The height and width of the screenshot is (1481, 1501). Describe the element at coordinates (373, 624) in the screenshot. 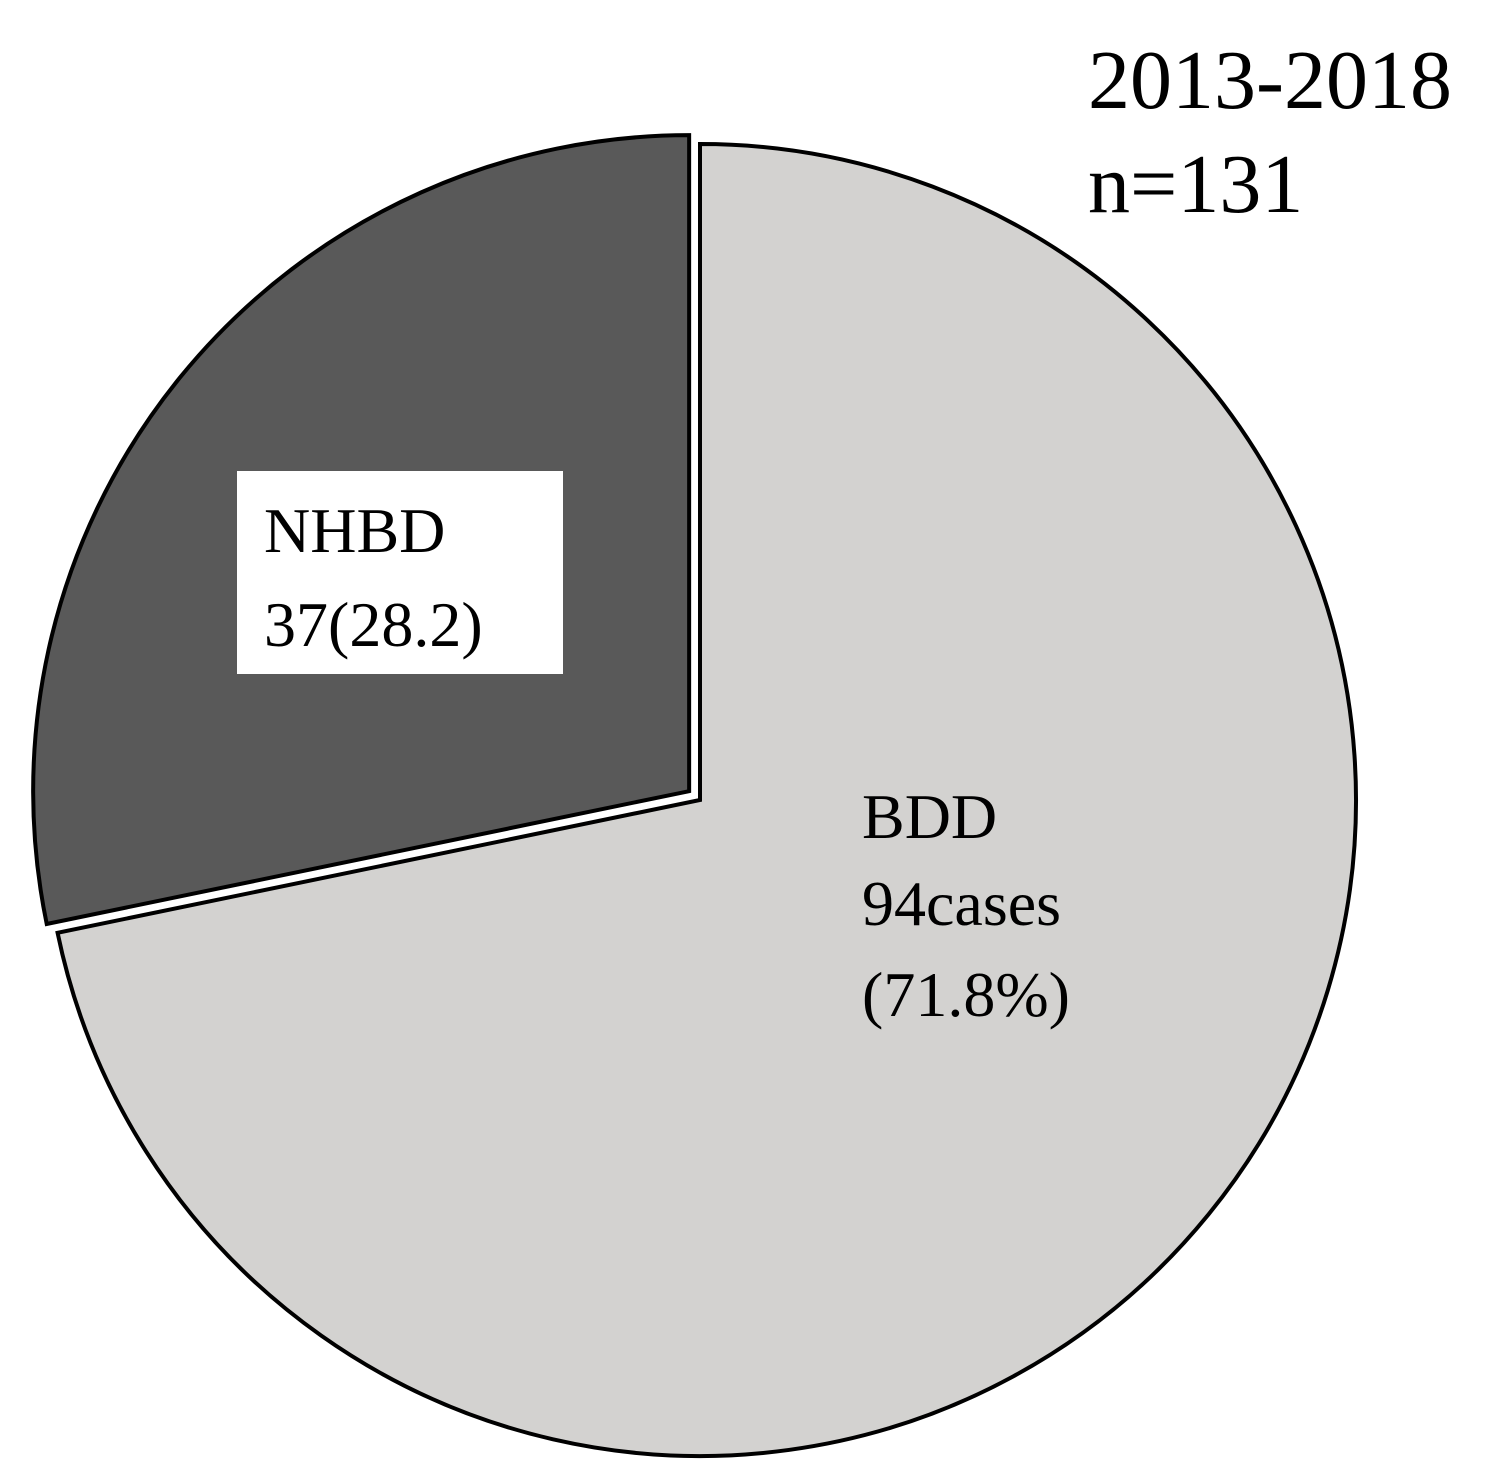

I see `nhbd-label-line-2: 37(28.2)` at that location.